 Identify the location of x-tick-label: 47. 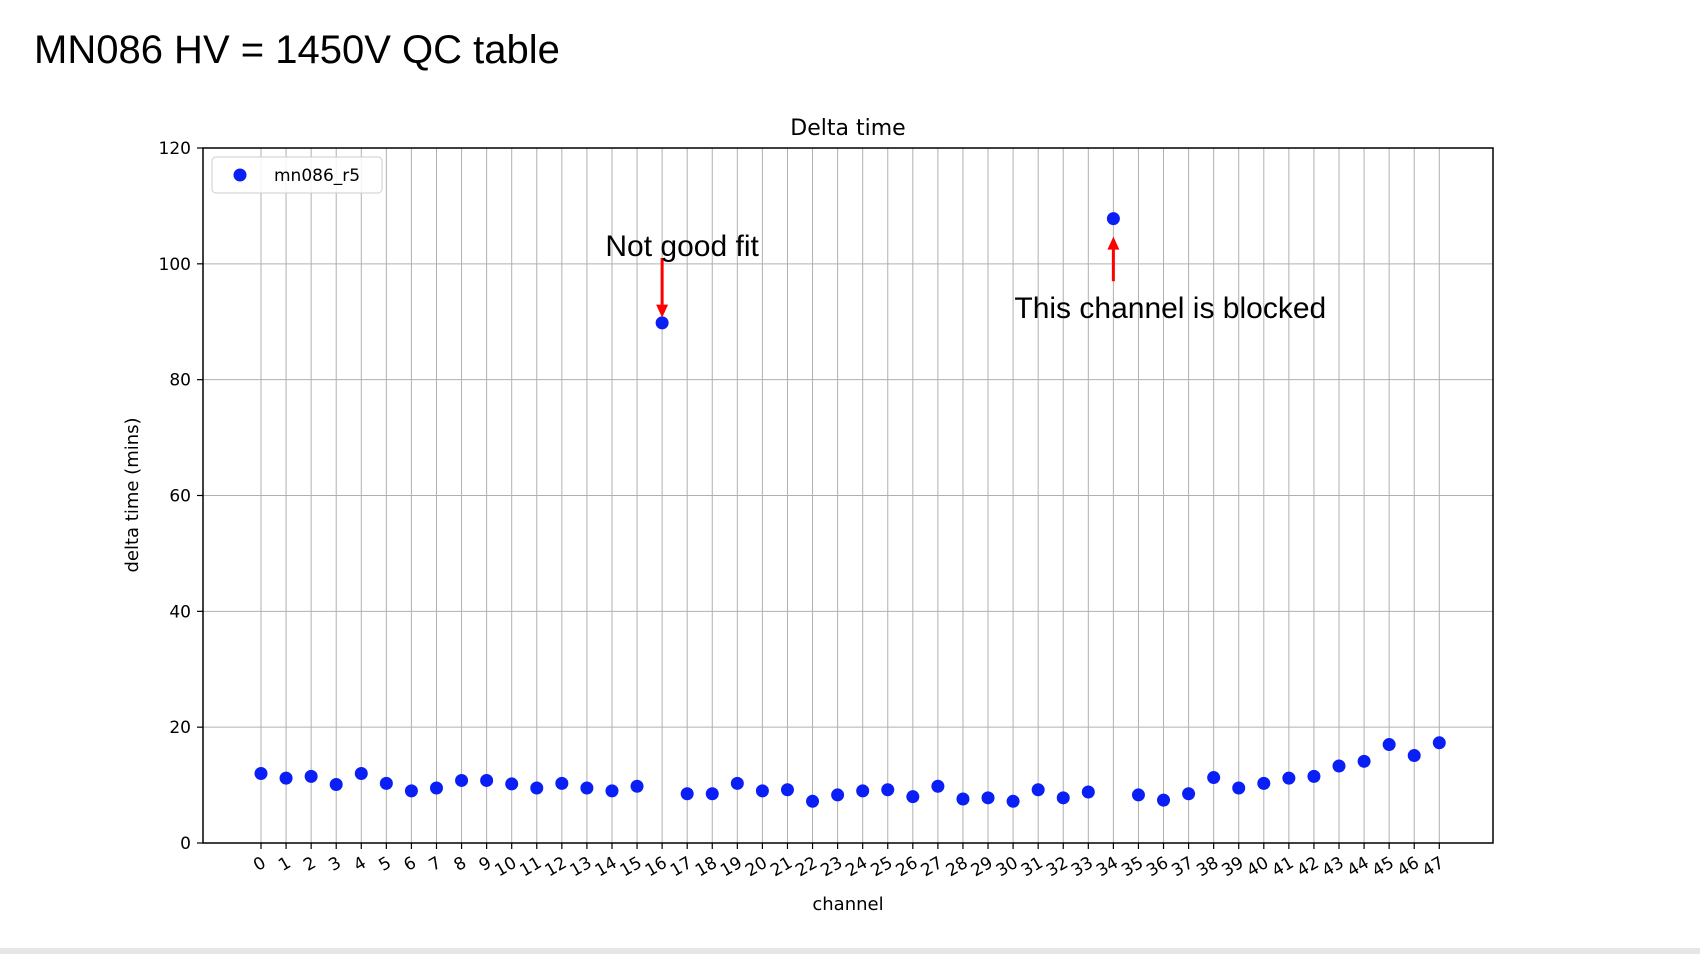
(1433, 867).